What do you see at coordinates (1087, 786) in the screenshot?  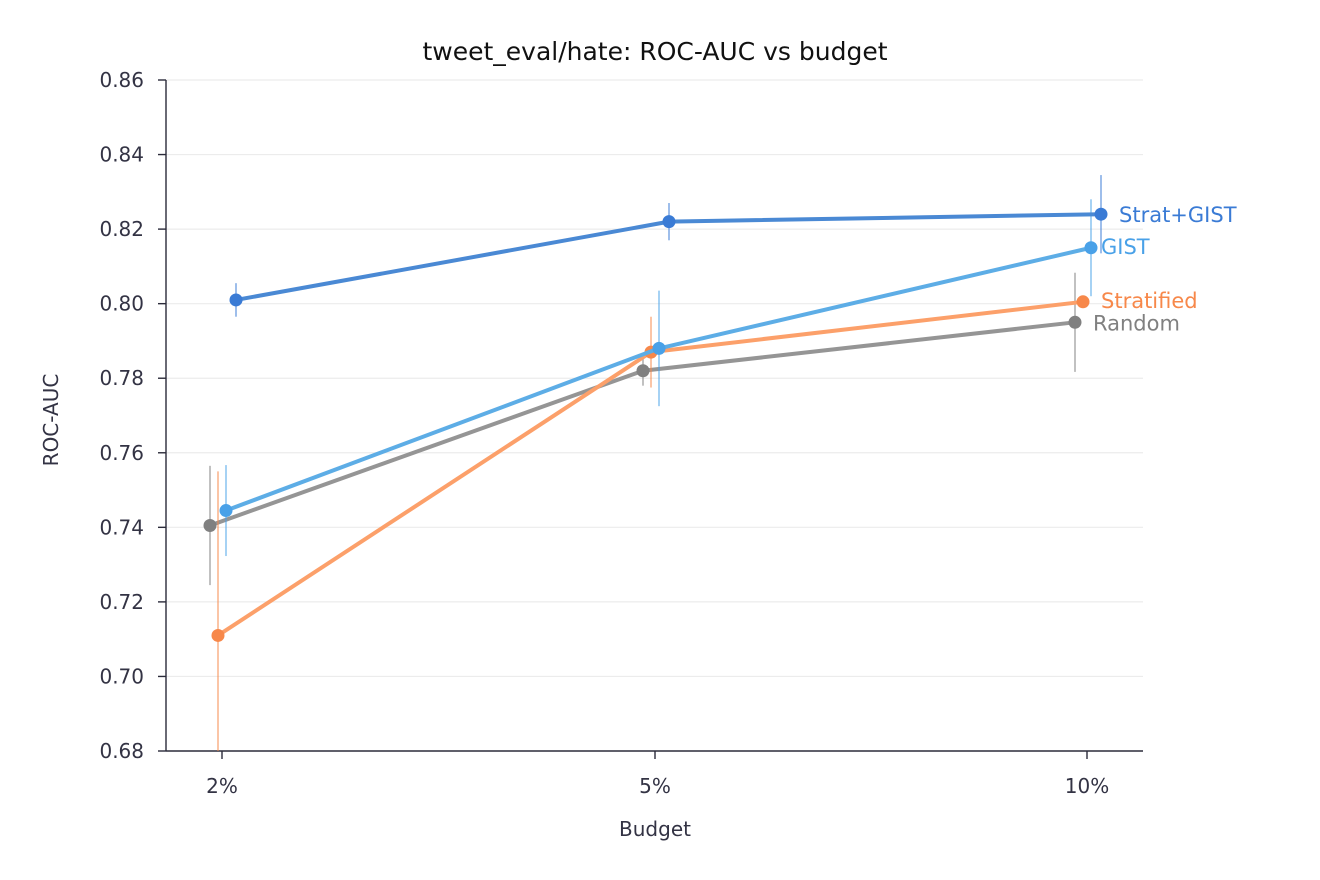 I see `x-tick-label: 10%` at bounding box center [1087, 786].